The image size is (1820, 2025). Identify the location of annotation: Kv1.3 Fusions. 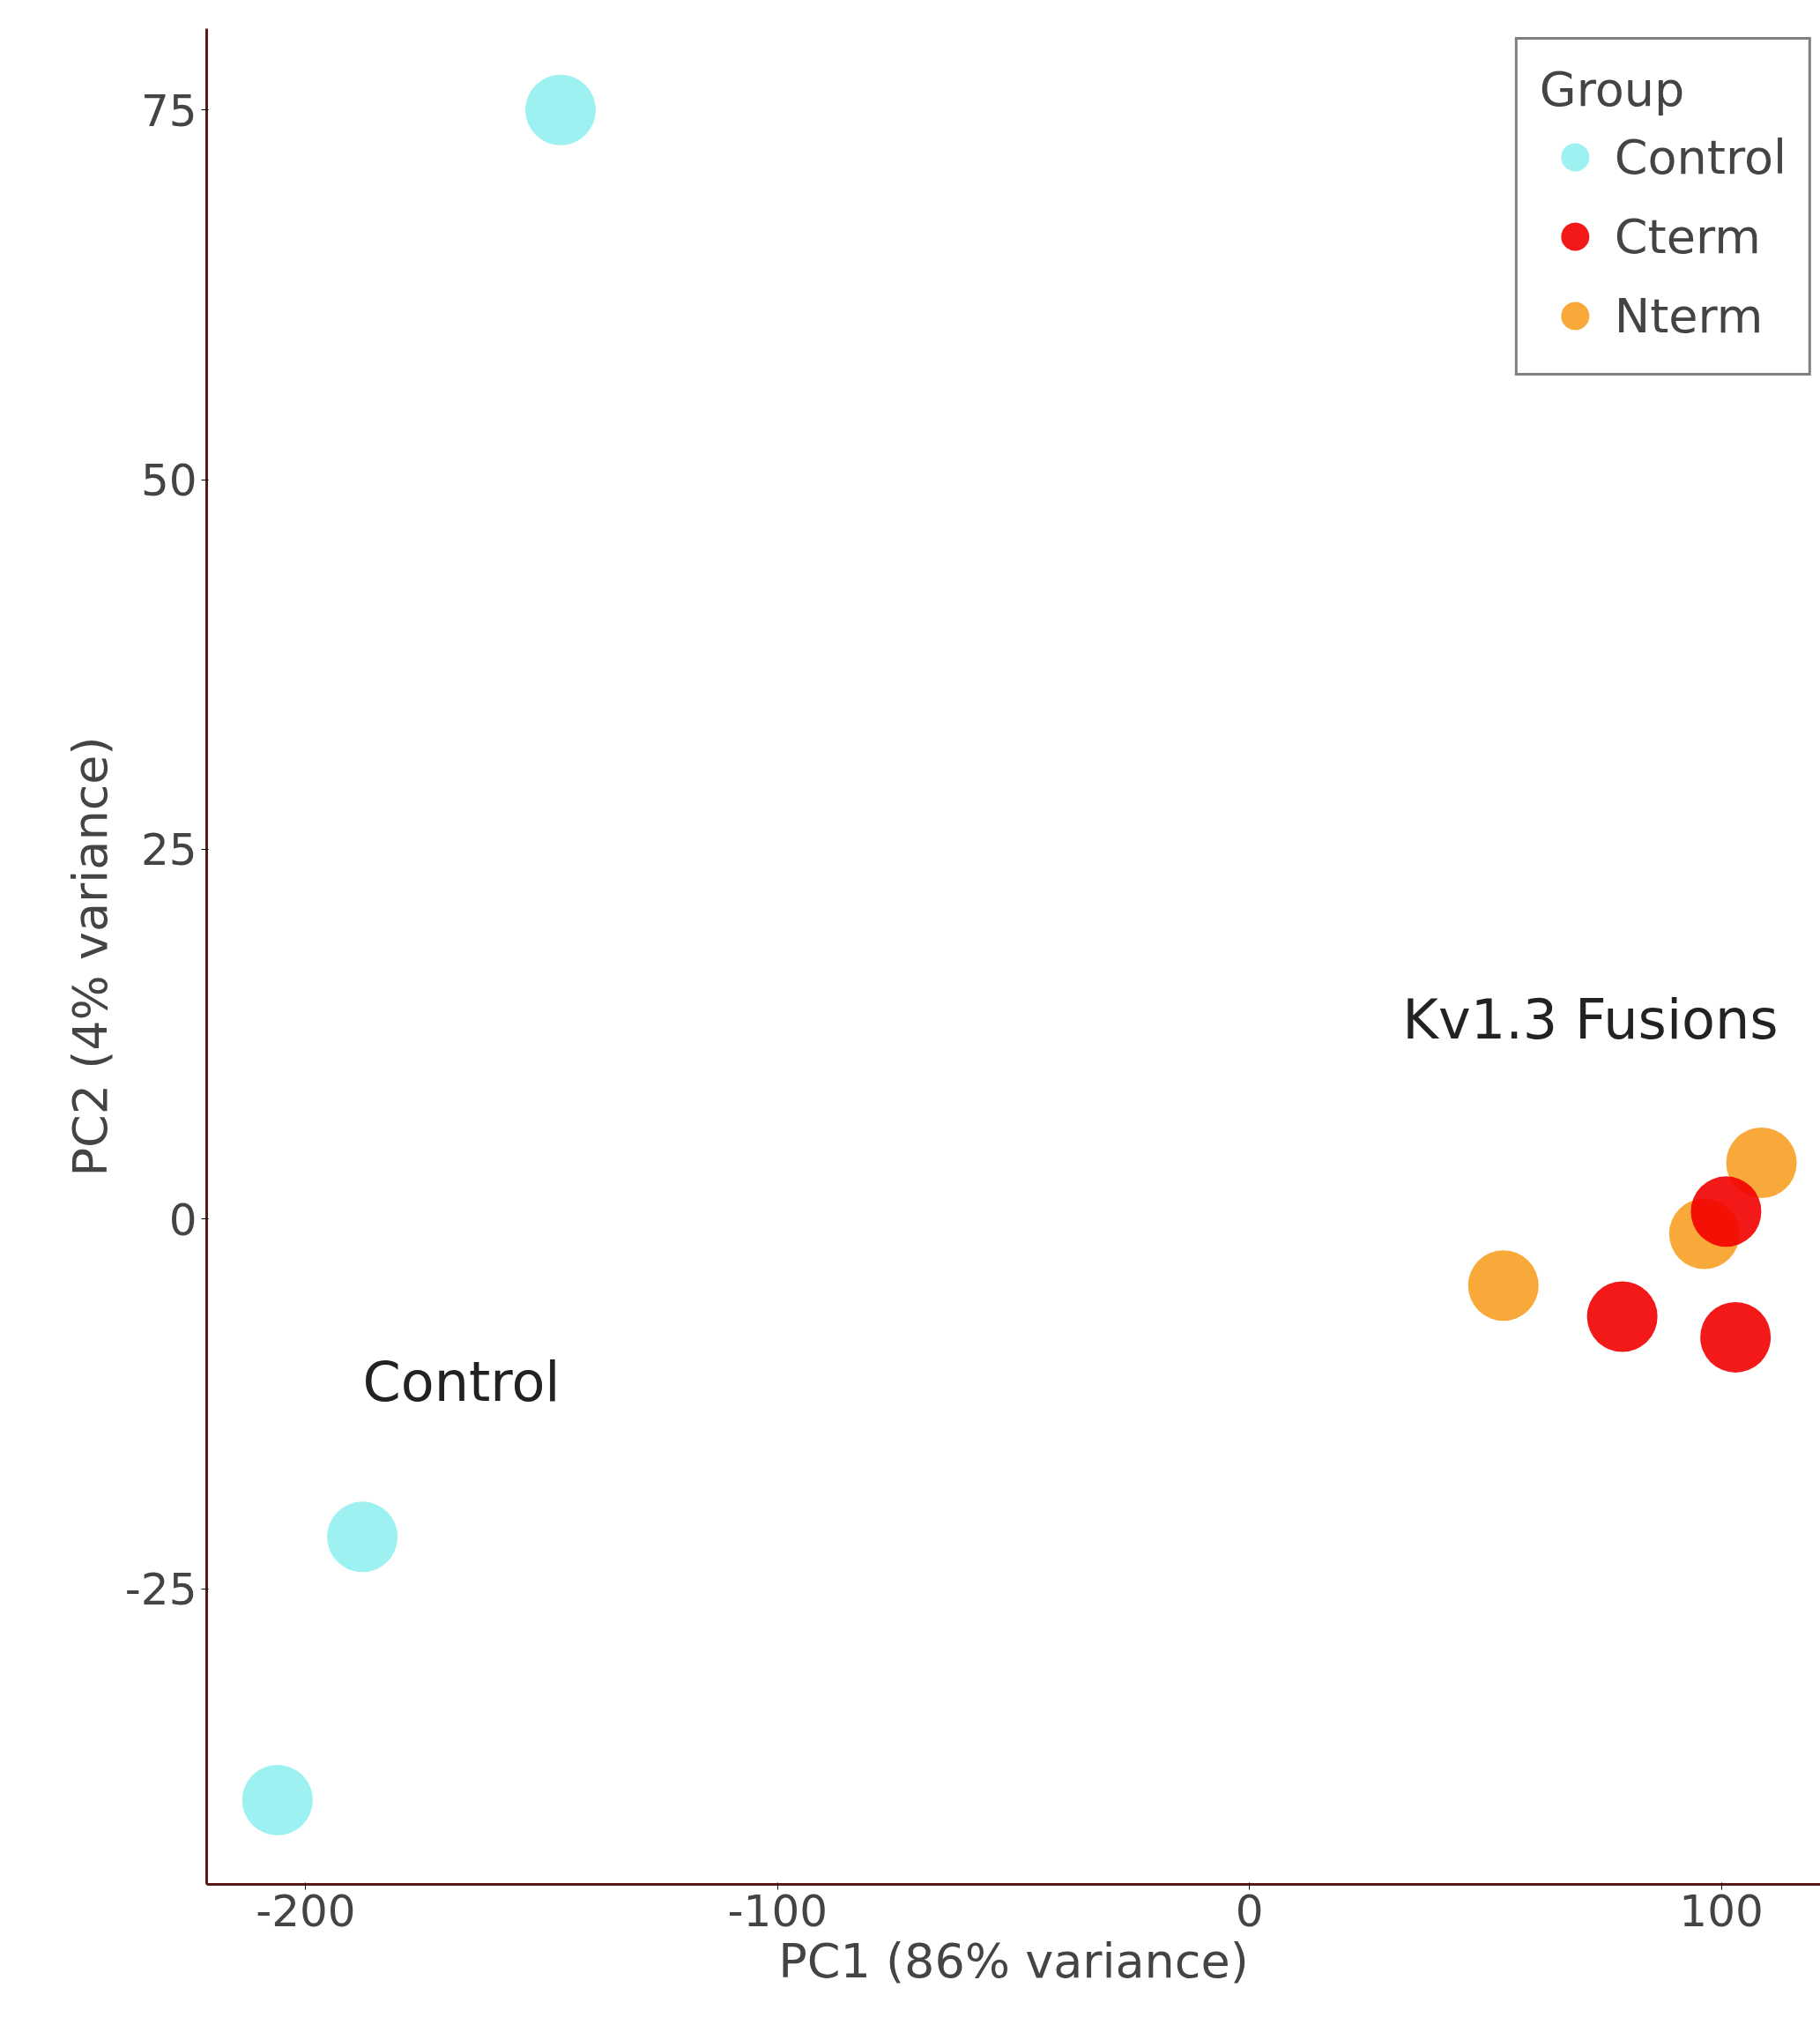
(1590, 1019).